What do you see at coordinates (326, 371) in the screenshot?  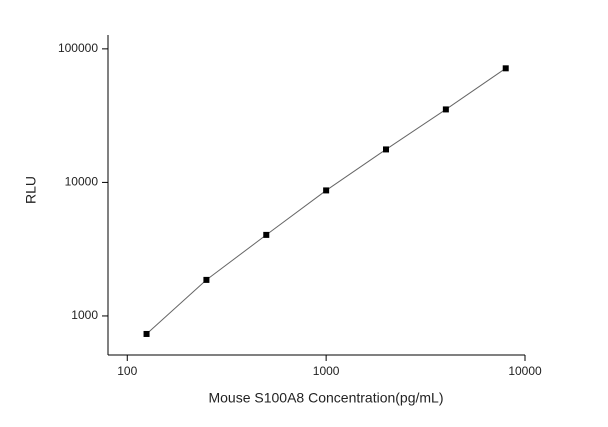 I see `x-tick-label: 1000` at bounding box center [326, 371].